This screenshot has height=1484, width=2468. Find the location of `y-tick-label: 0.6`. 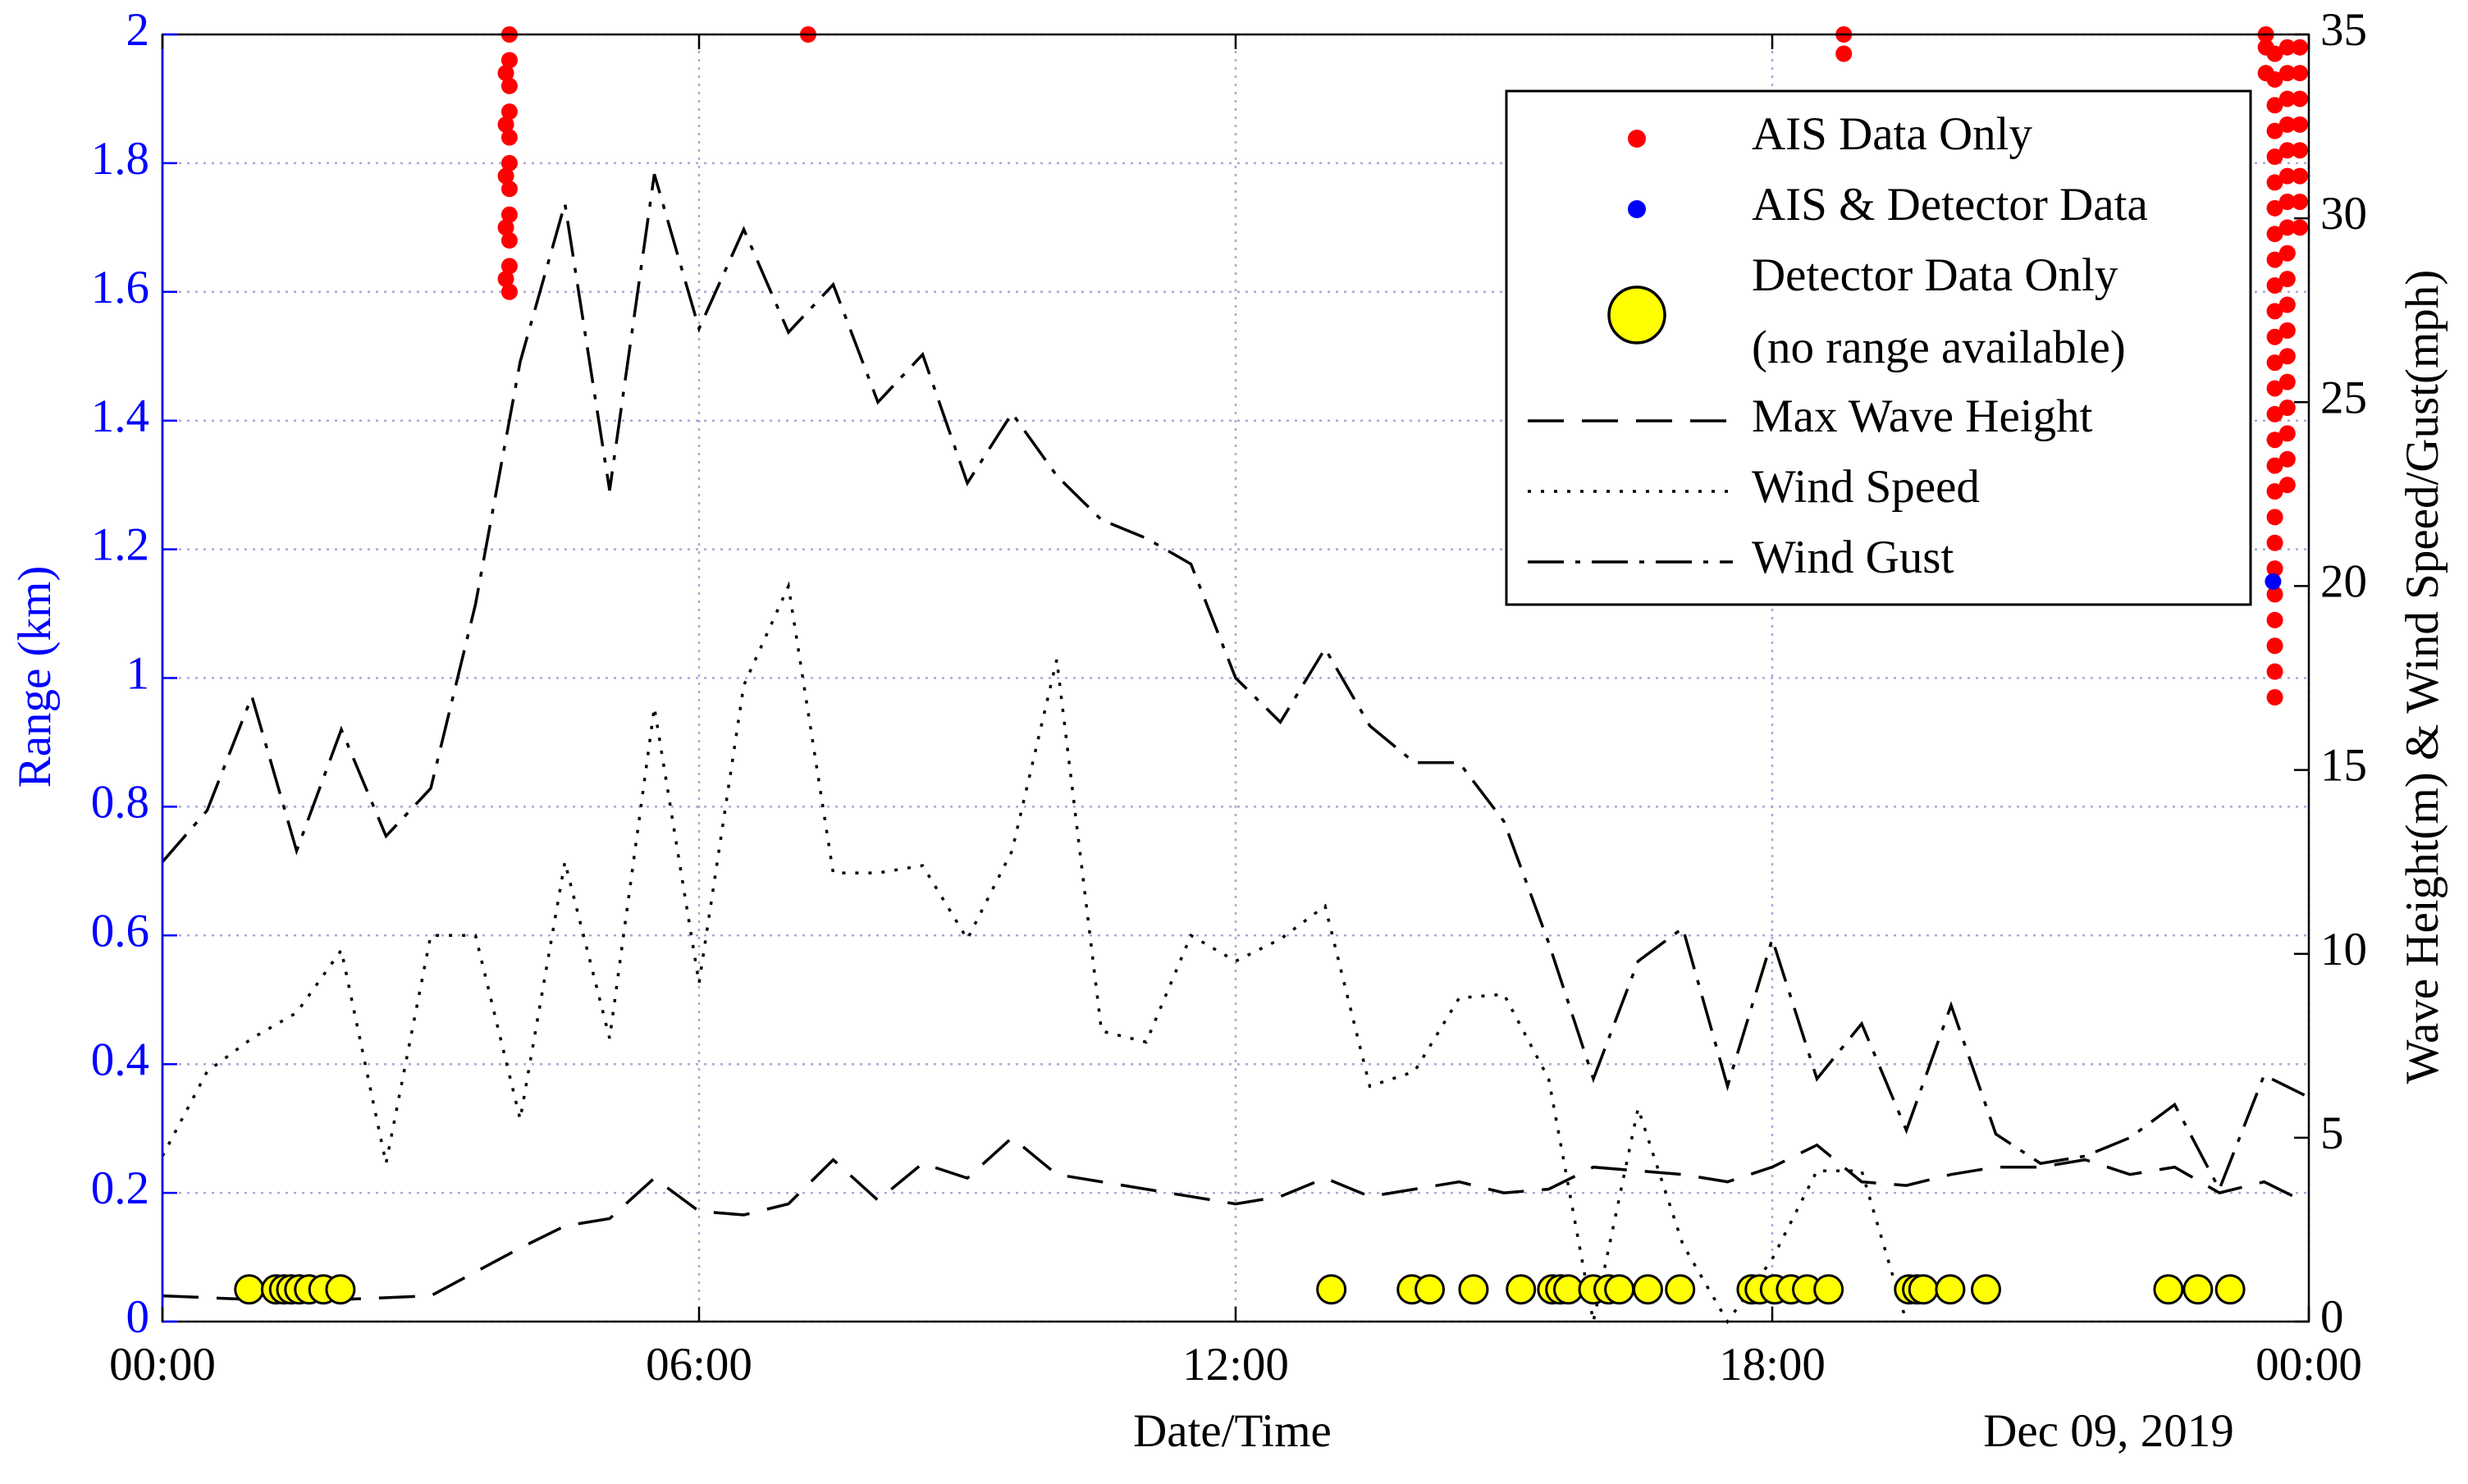

y-tick-label: 0.6 is located at coordinates (120, 931).